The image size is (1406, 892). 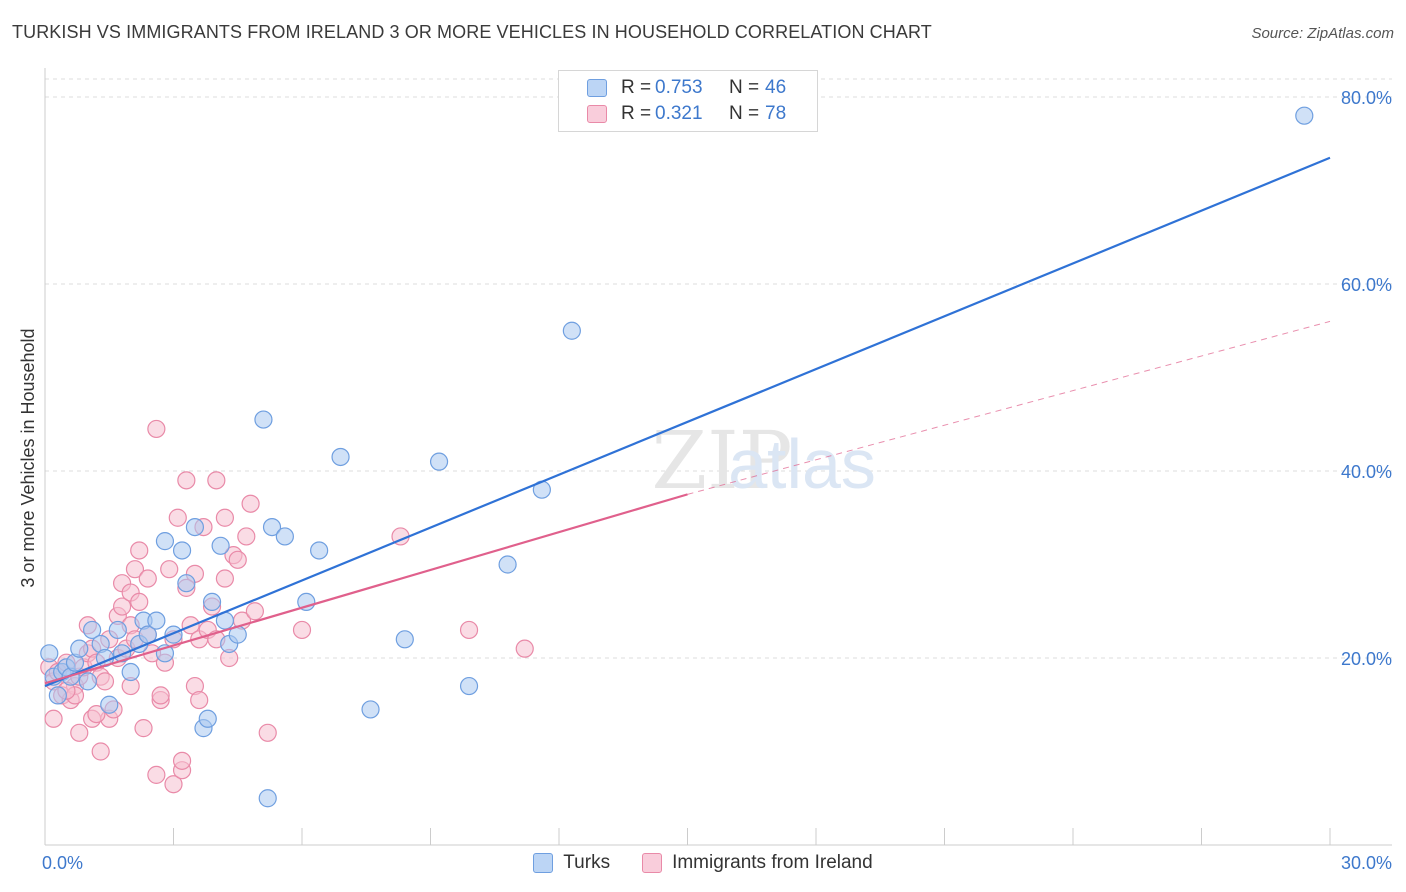 What do you see at coordinates (62, 863) in the screenshot?
I see `x-tick-label: 0.0%` at bounding box center [62, 863].